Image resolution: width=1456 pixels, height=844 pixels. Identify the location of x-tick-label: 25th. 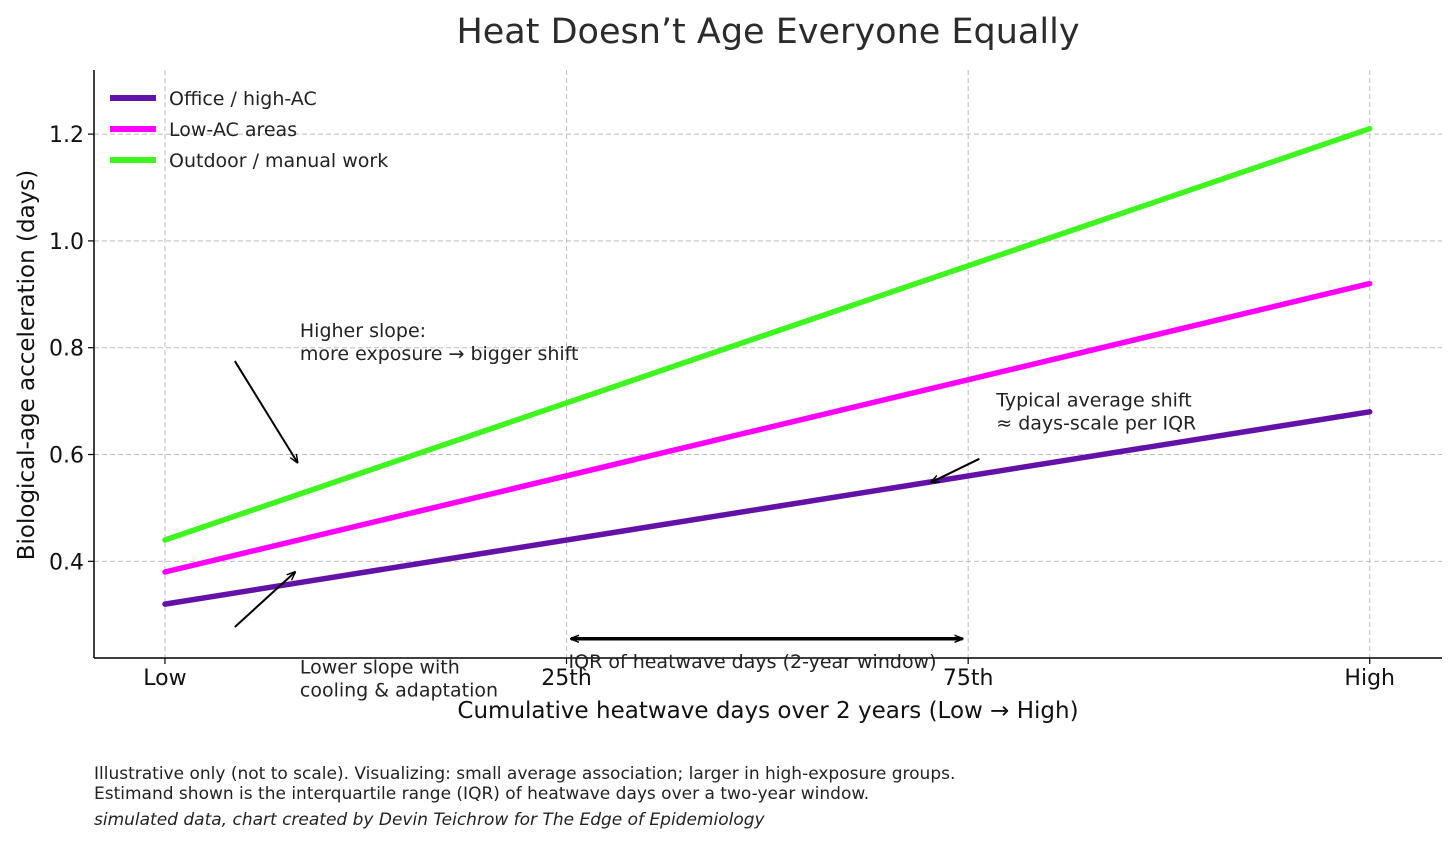
(566, 678).